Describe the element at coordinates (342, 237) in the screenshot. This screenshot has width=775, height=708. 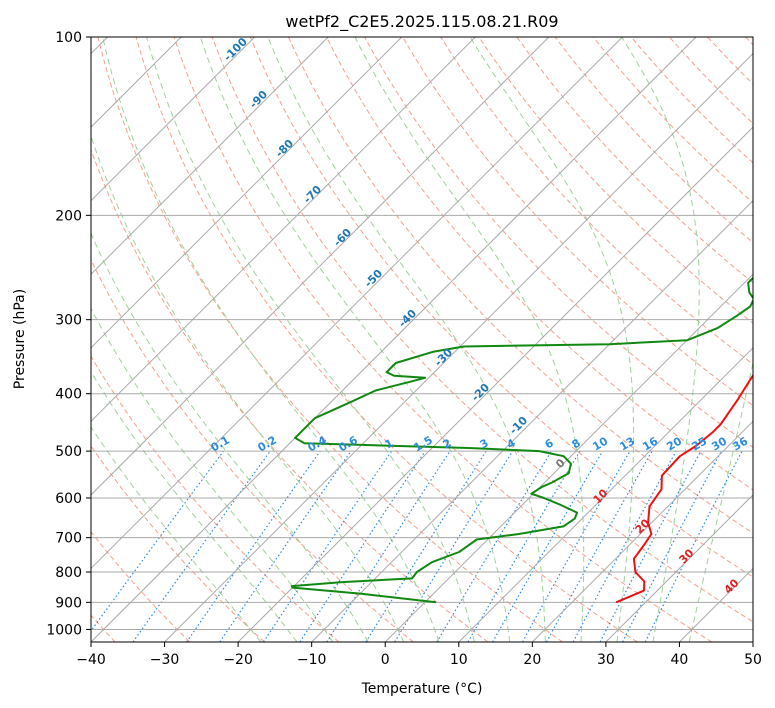
I see `isotherm-label: -60` at that location.